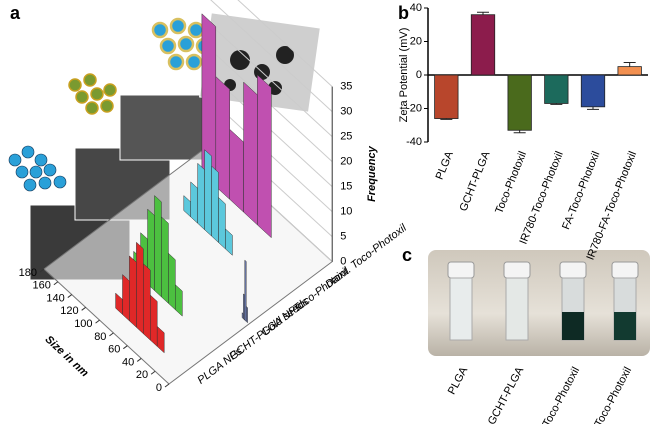 This screenshot has width=660, height=424. What do you see at coordinates (372, 173) in the screenshot?
I see `y-axis-label: Frequency` at bounding box center [372, 173].